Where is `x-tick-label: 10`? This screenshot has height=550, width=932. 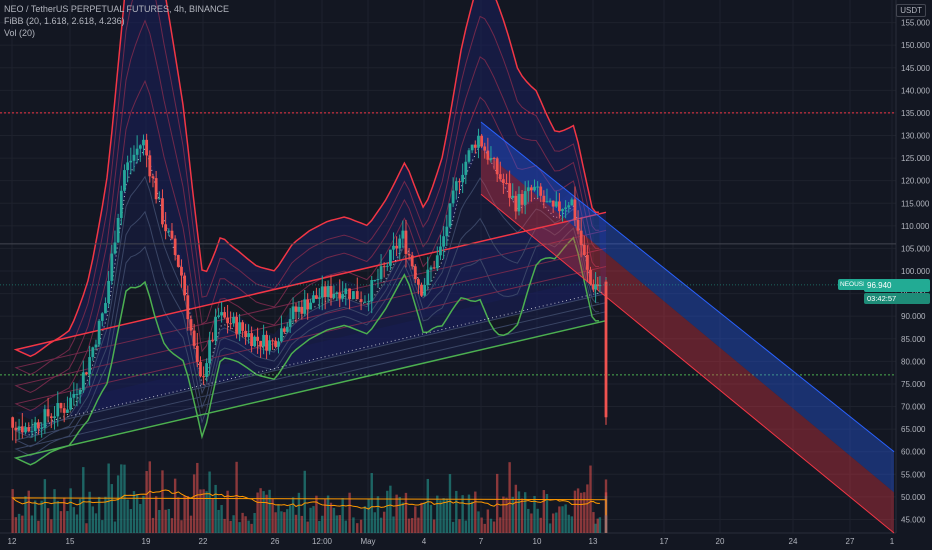
x-tick-label: 10 is located at coordinates (537, 541).